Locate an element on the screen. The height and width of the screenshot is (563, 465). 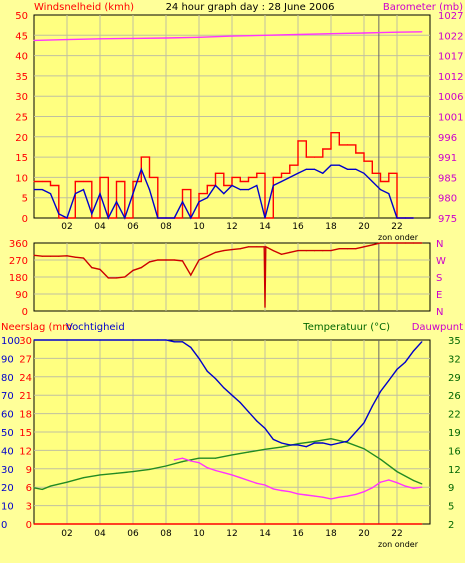
humidity-y-tick-label: 30 is located at coordinates (7, 470).